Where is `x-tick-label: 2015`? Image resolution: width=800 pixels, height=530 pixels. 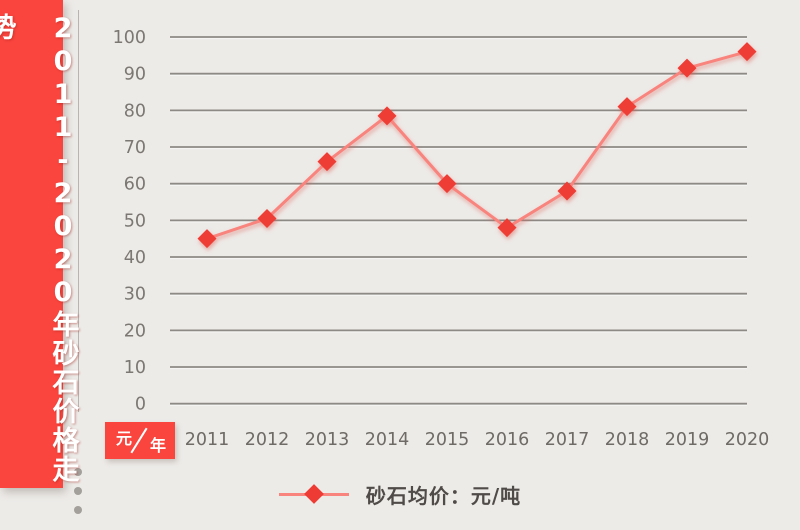 x-tick-label: 2015 is located at coordinates (447, 440).